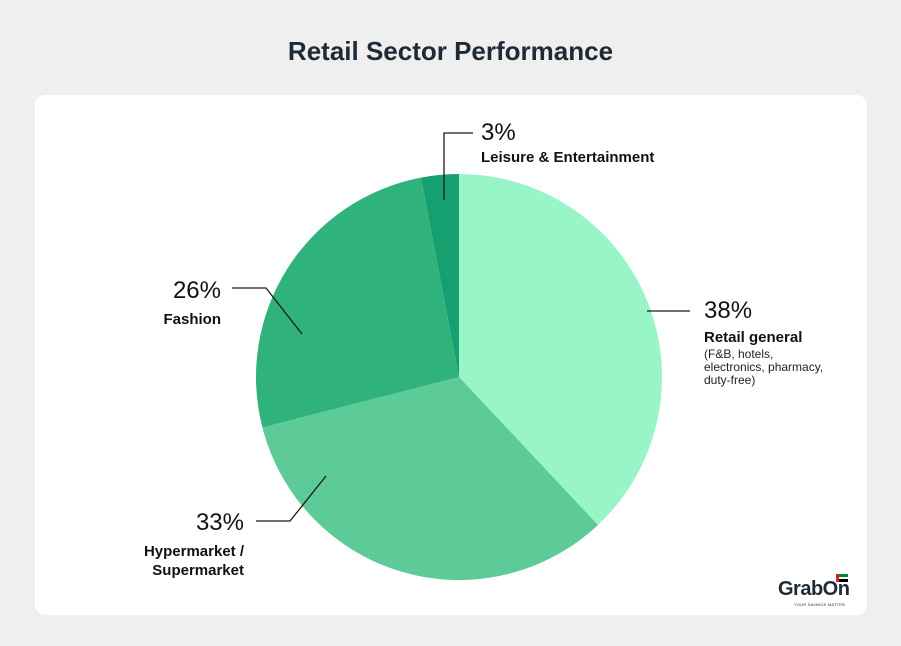 The width and height of the screenshot is (901, 646). Describe the element at coordinates (192, 319) in the screenshot. I see `label-fashion: Fashion` at that location.